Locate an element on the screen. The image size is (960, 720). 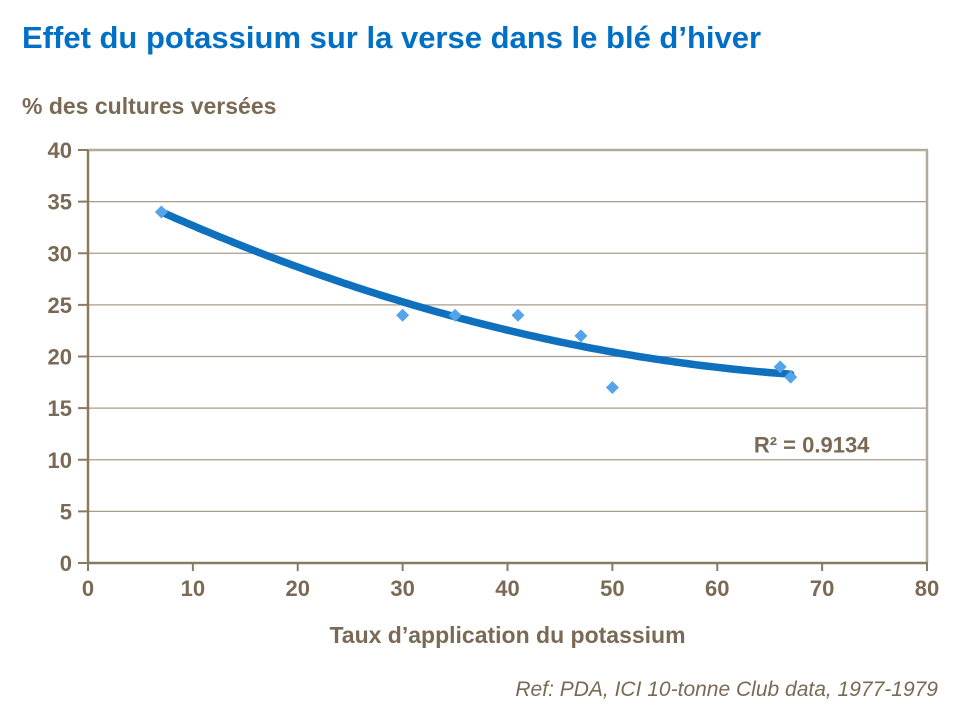
y-tick-label: 20 is located at coordinates (60, 357).